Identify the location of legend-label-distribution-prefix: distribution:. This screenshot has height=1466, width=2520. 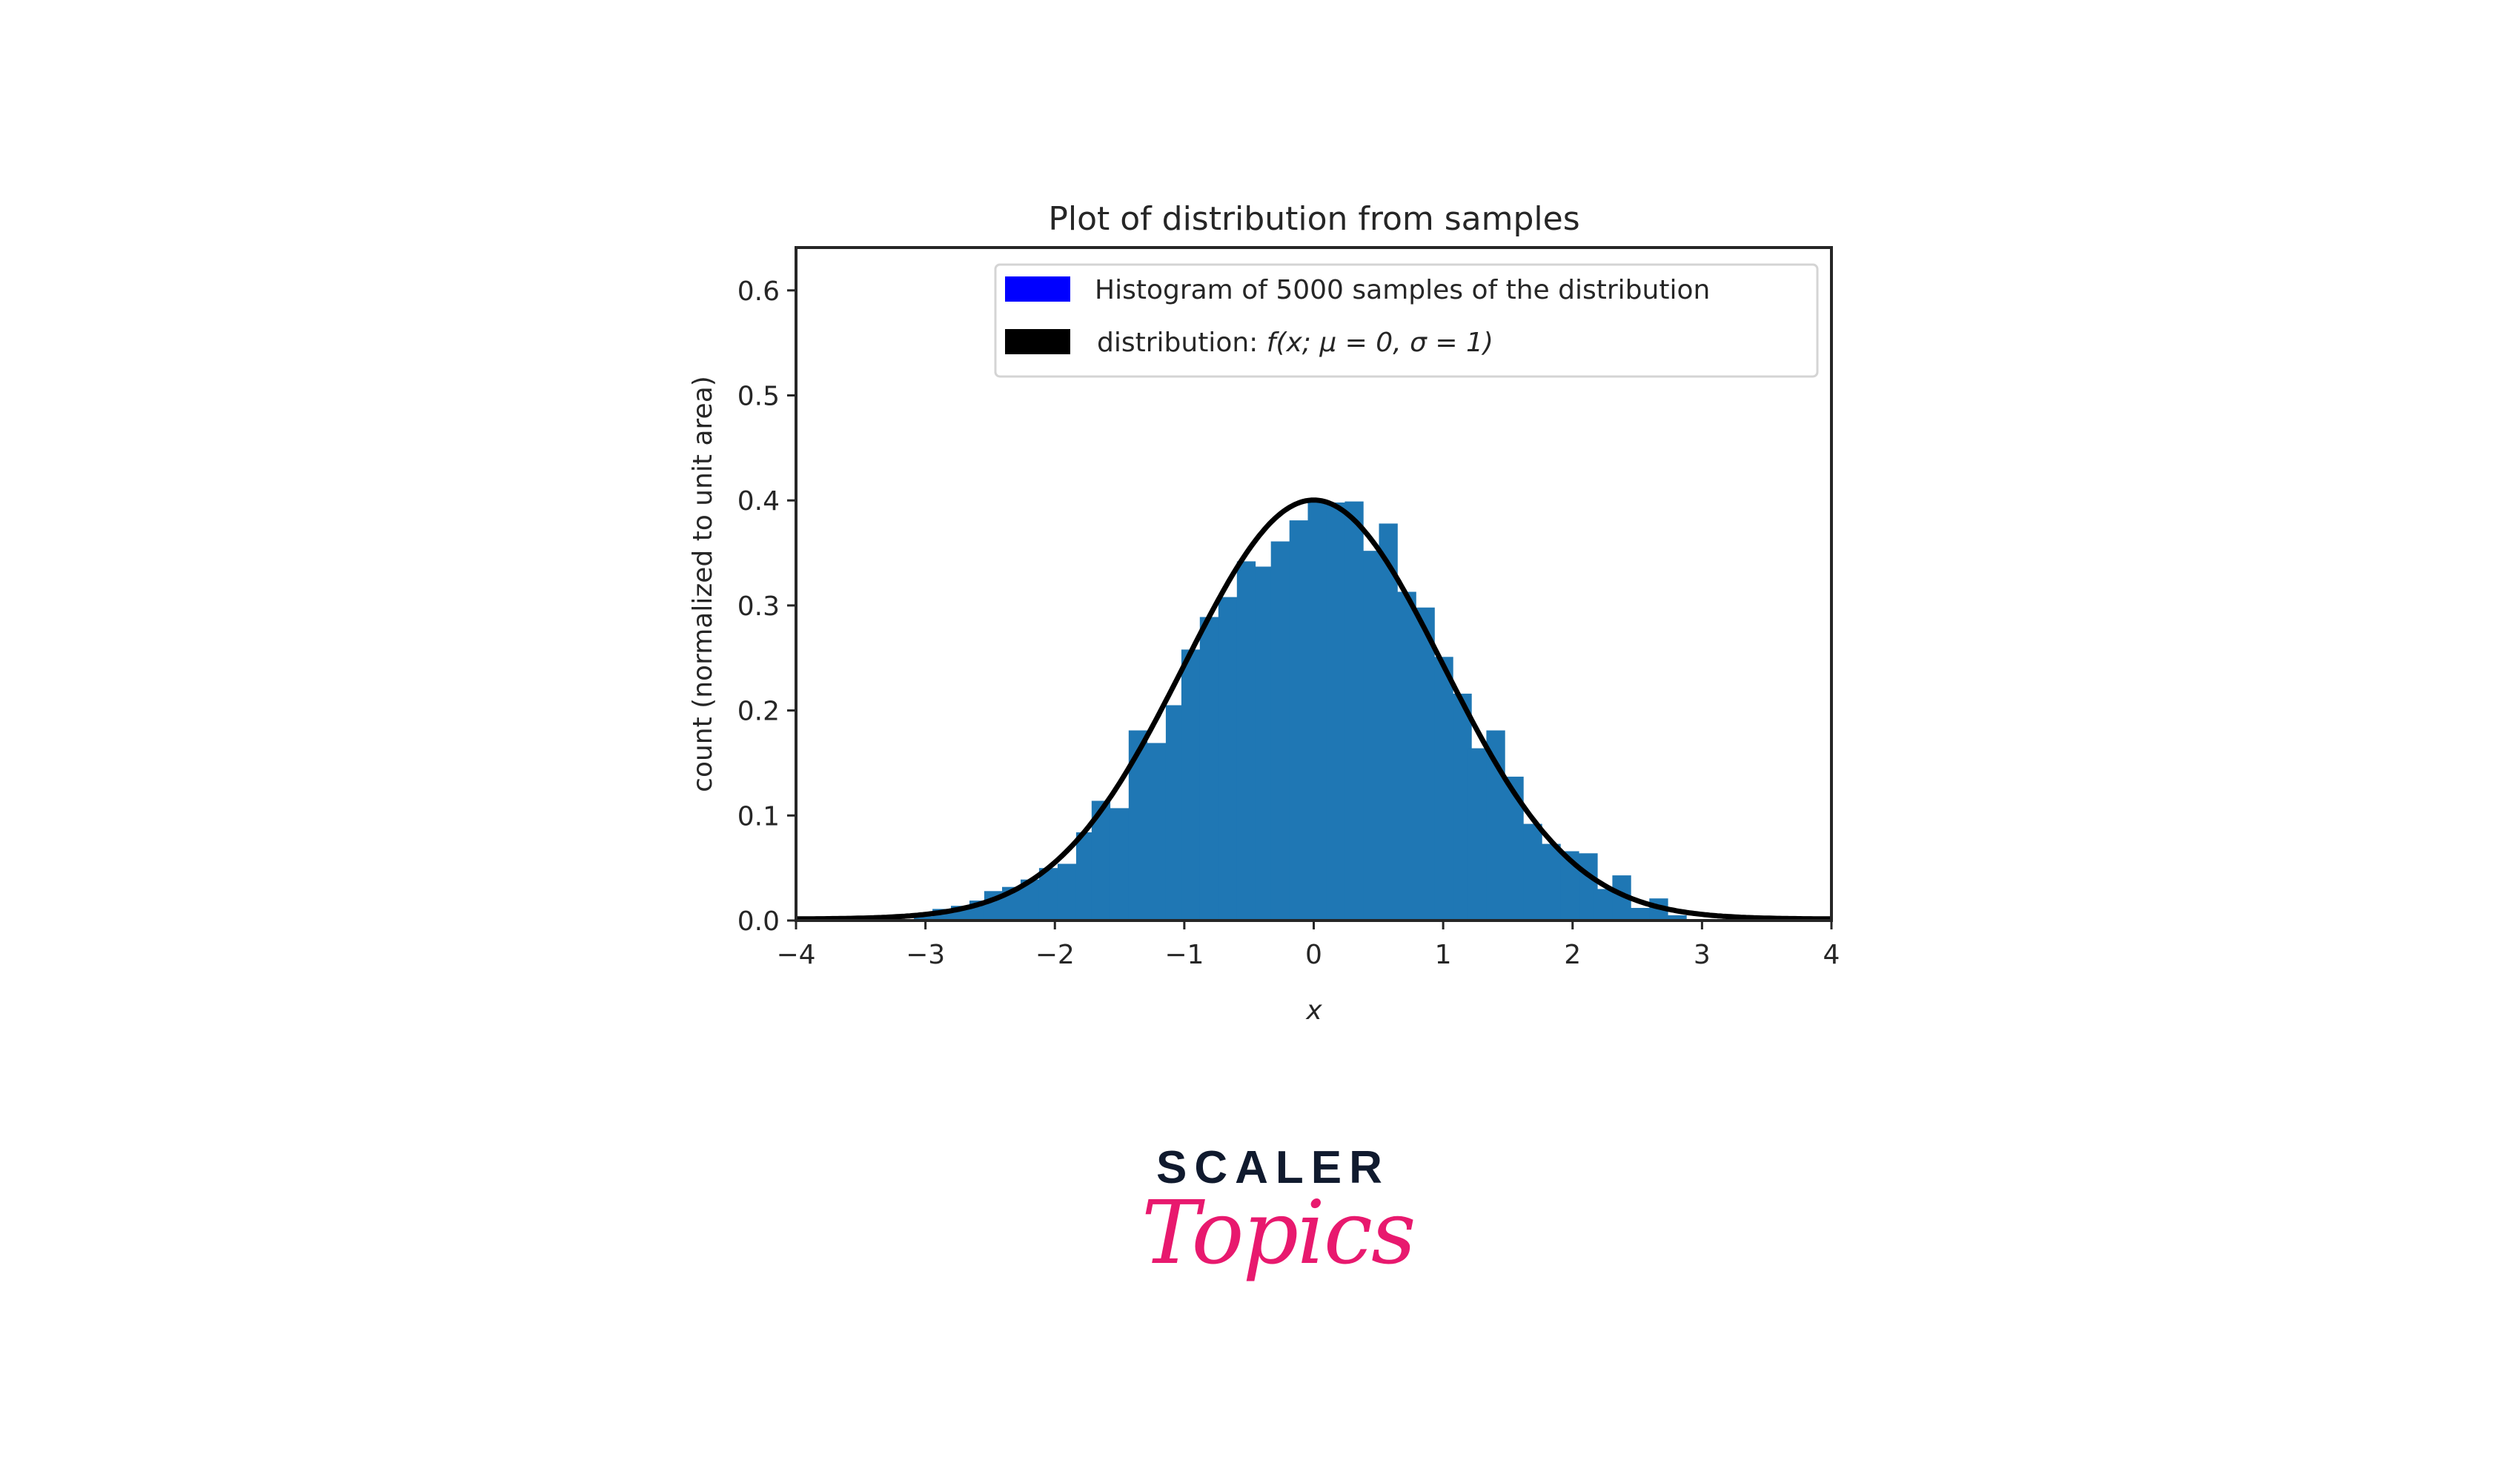
(1182, 343).